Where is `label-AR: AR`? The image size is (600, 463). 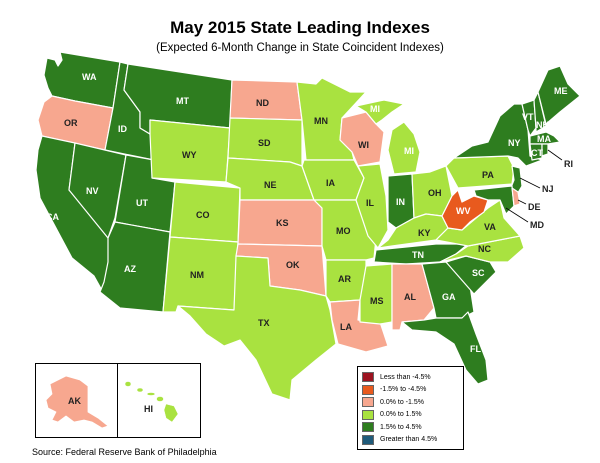
label-AR: AR is located at coordinates (344, 279).